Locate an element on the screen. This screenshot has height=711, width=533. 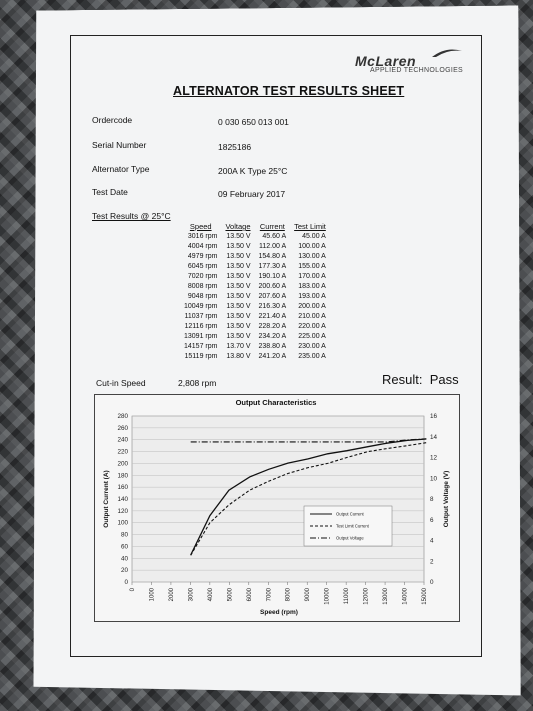
chart-title: Output Characteristics is located at coordinates (276, 402).